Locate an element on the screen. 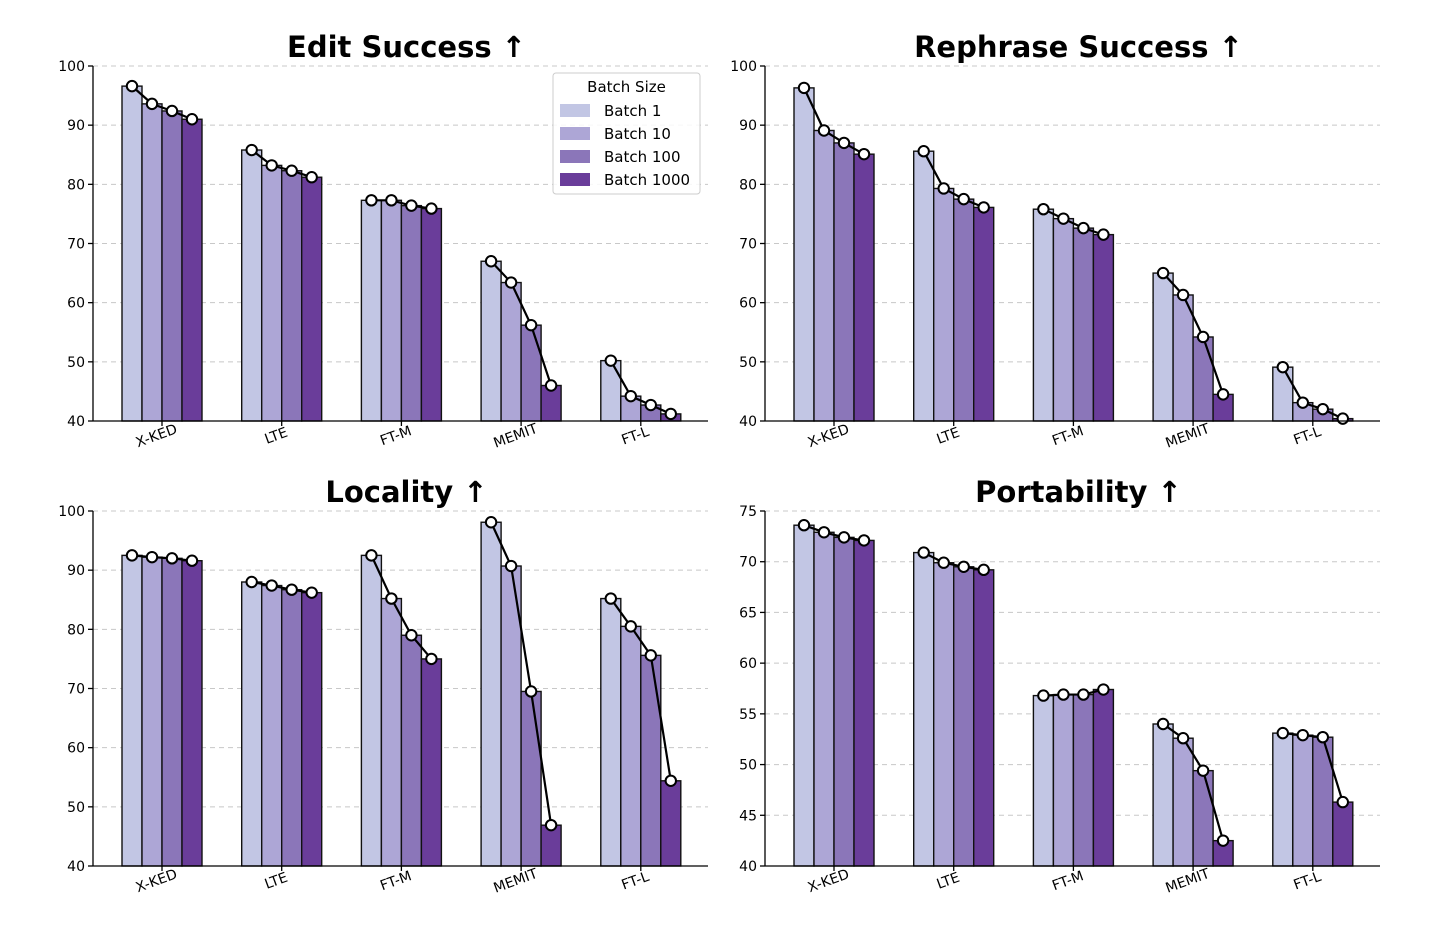  legend-box is located at coordinates (626, 133).